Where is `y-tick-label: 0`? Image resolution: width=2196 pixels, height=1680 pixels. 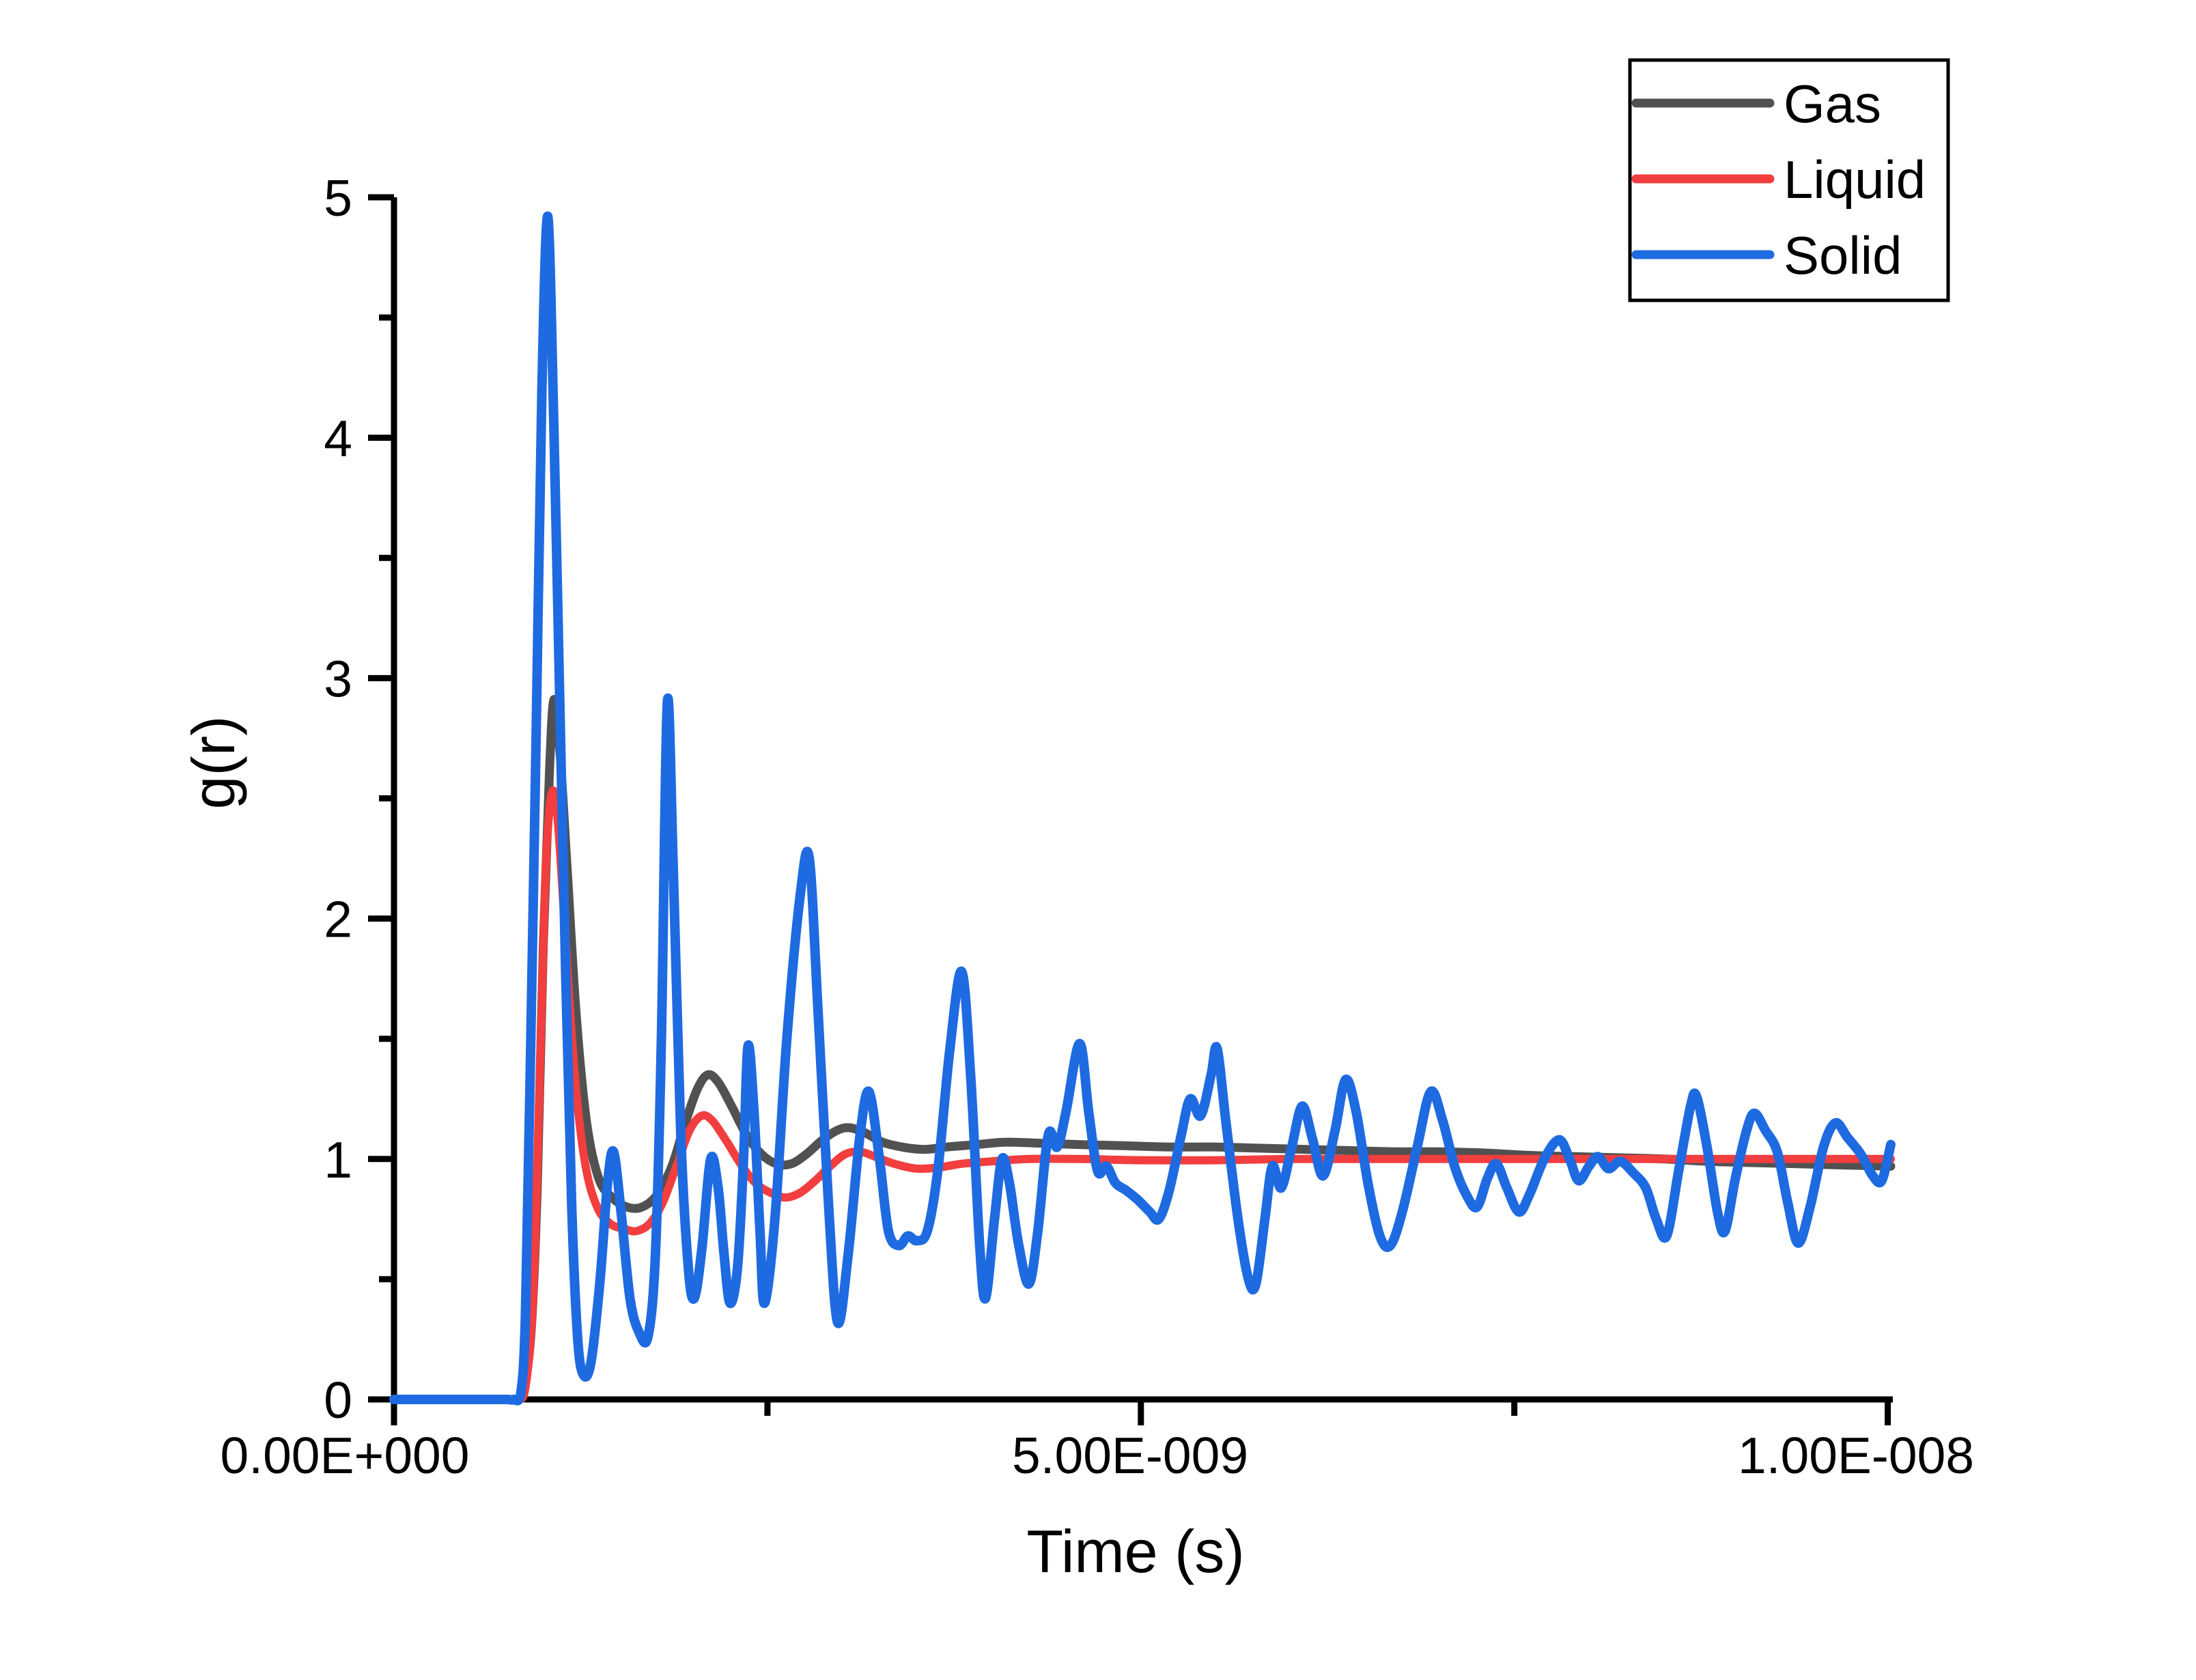 y-tick-label: 0 is located at coordinates (338, 1400).